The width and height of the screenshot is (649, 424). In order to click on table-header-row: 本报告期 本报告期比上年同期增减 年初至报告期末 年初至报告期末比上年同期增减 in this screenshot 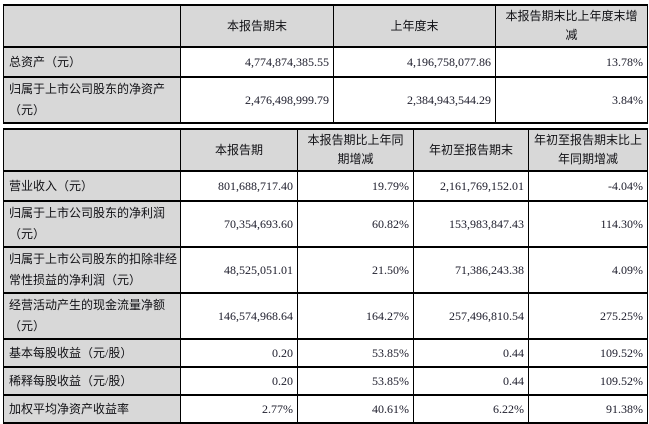, I will do `click(325, 150)`.